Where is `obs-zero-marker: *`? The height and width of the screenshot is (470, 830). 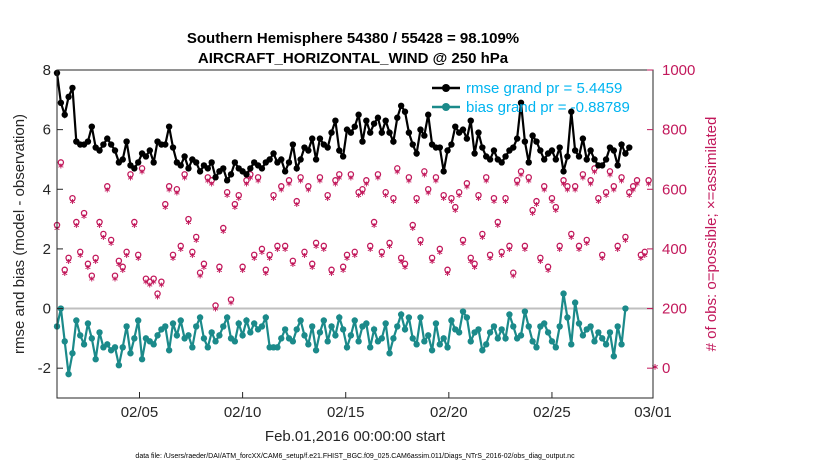 obs-zero-marker: * is located at coordinates (655, 369).